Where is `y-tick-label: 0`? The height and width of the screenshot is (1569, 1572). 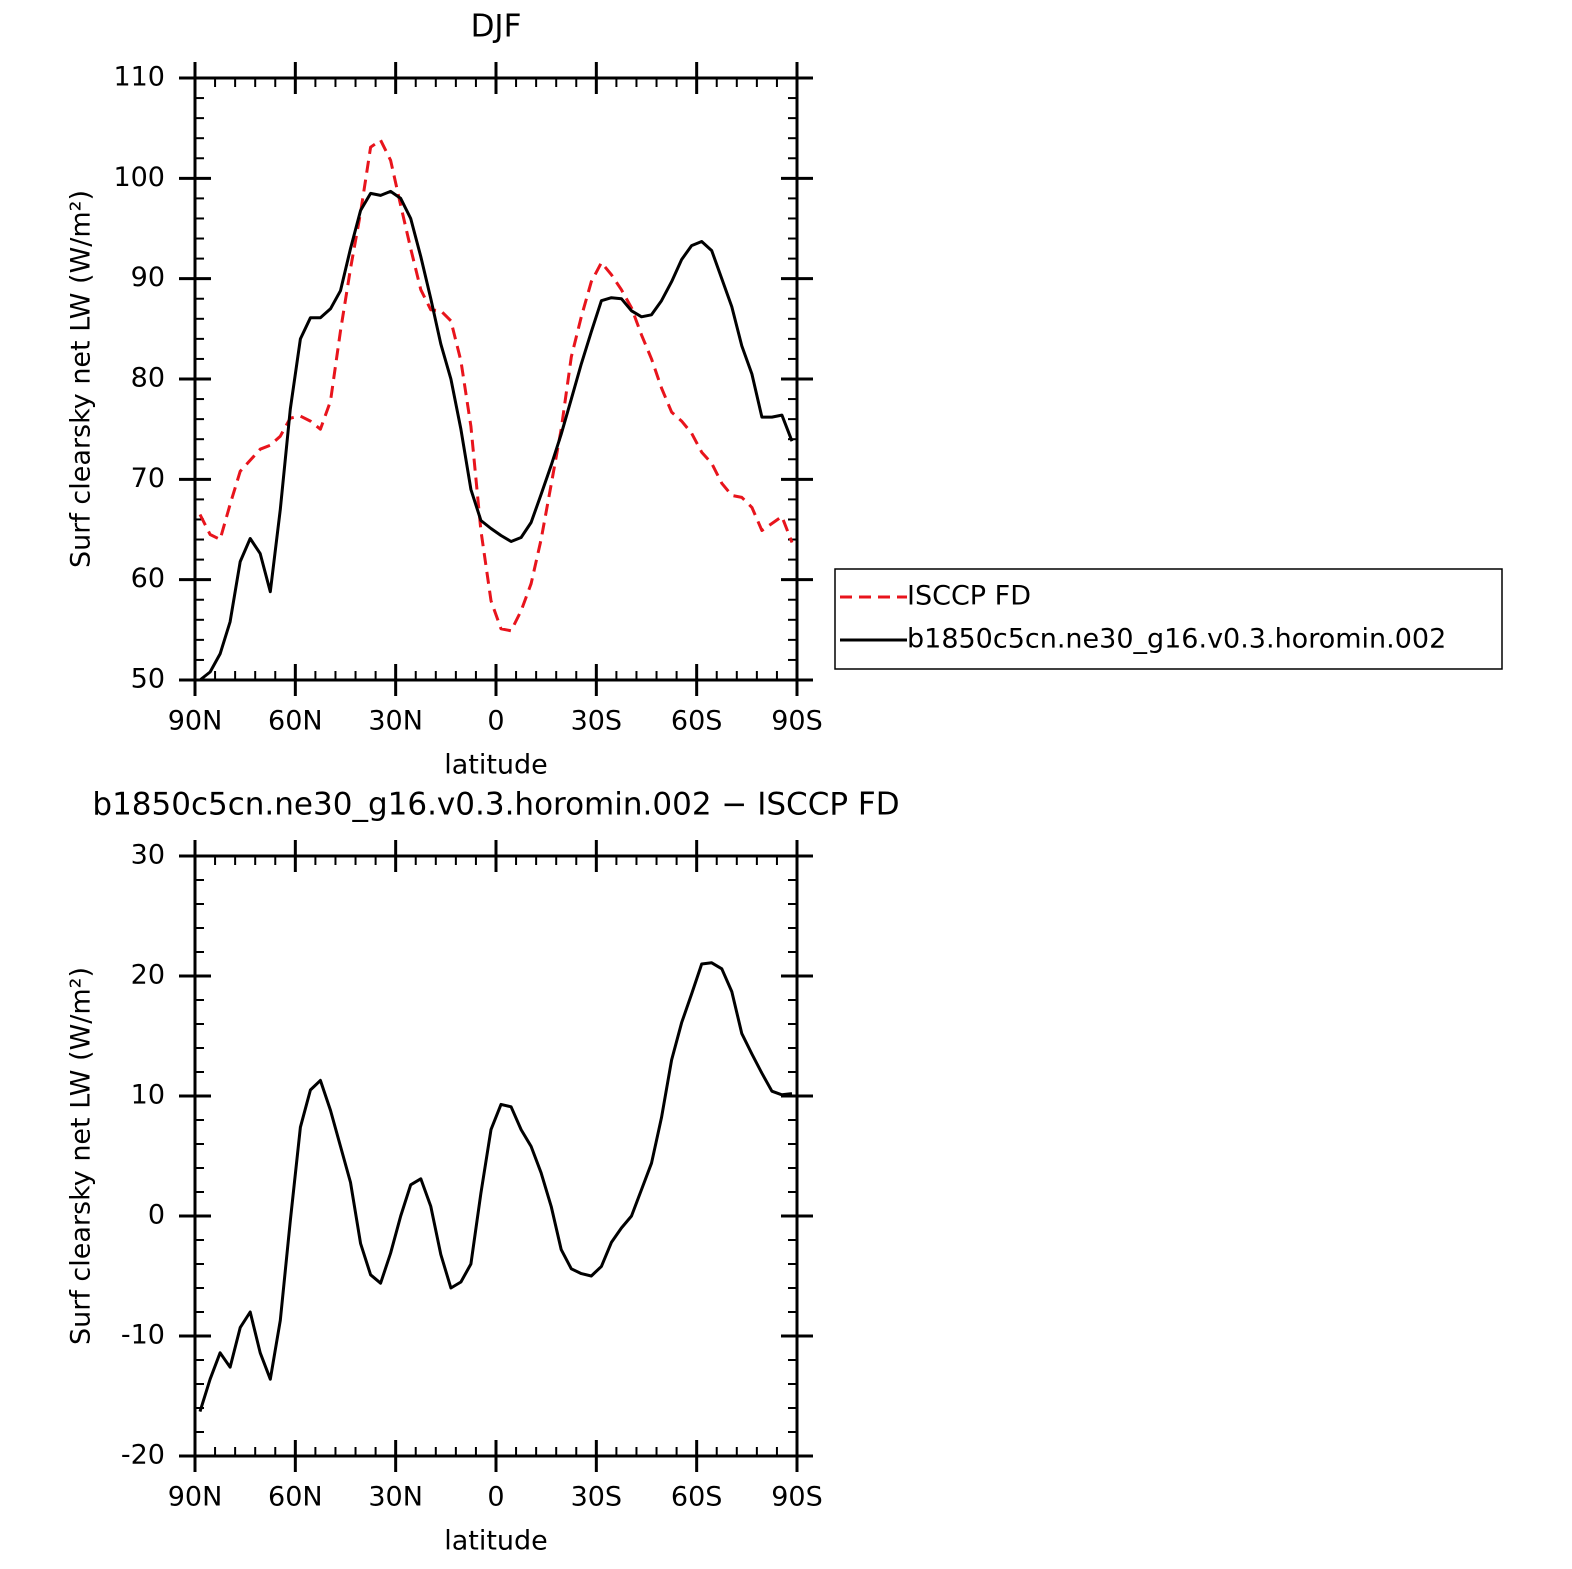
y-tick-label: 0 is located at coordinates (156, 1215).